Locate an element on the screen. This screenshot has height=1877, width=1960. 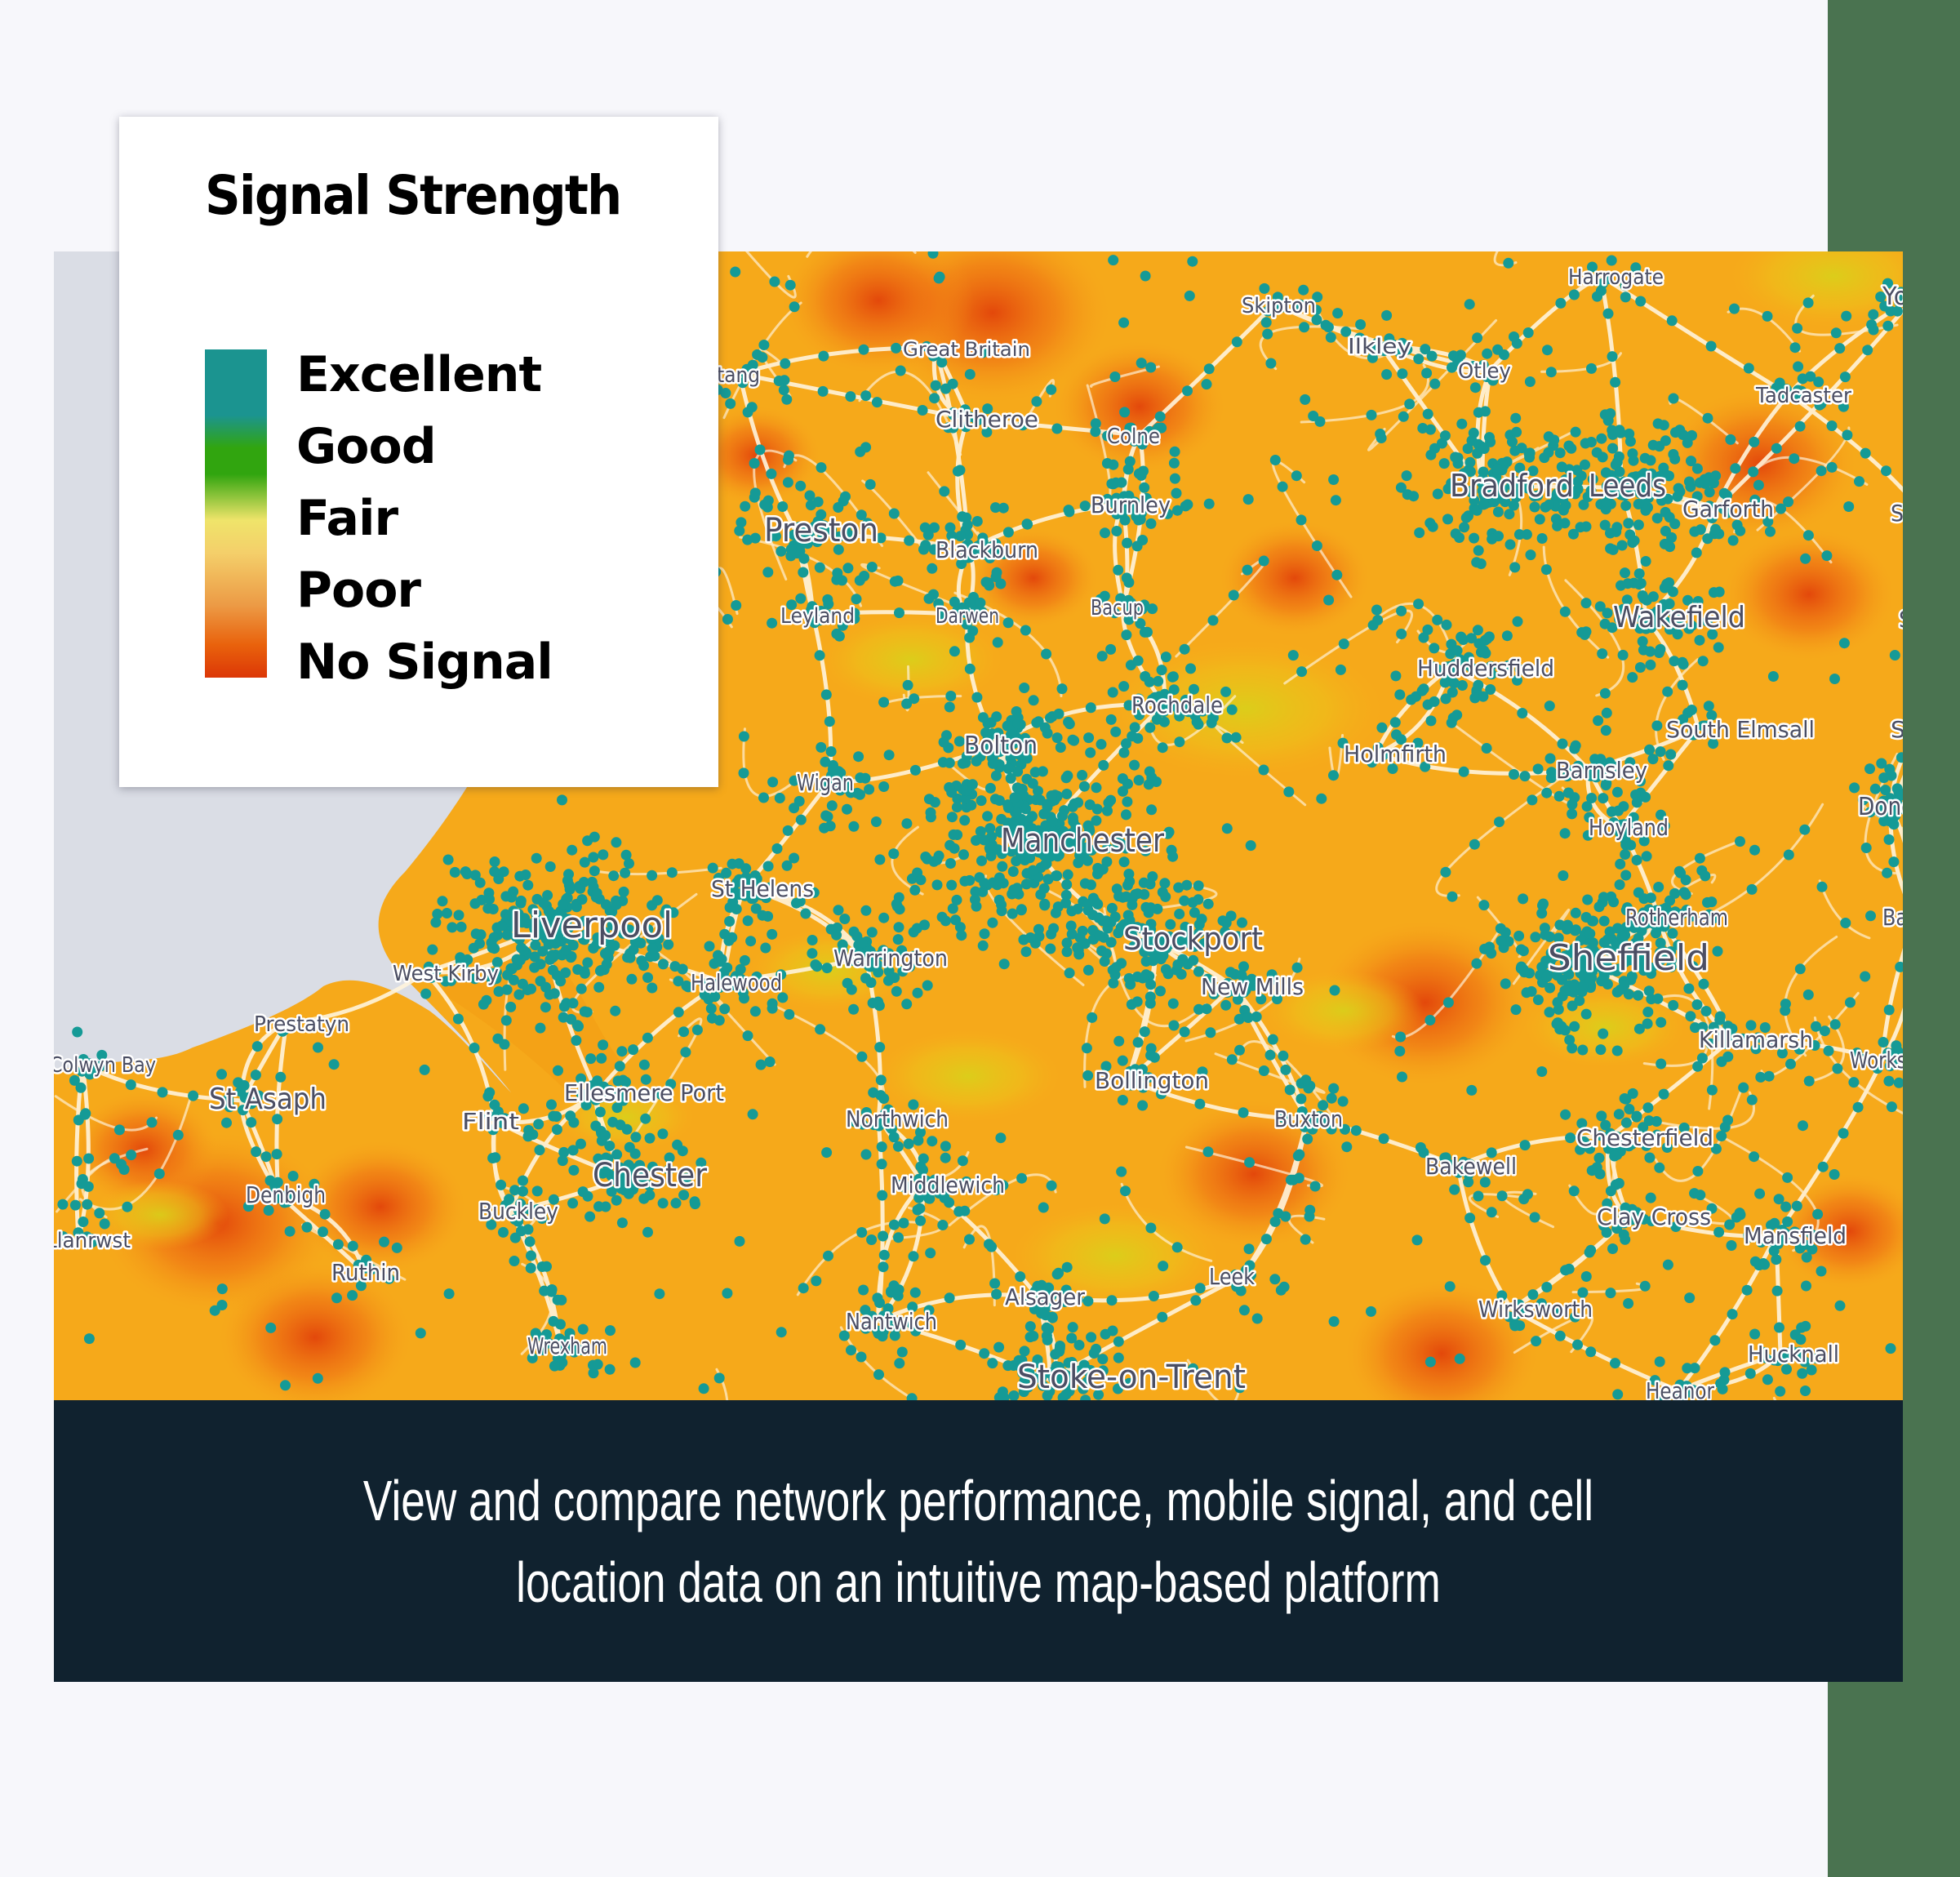
place-label: Clay Cross is located at coordinates (1654, 1217).